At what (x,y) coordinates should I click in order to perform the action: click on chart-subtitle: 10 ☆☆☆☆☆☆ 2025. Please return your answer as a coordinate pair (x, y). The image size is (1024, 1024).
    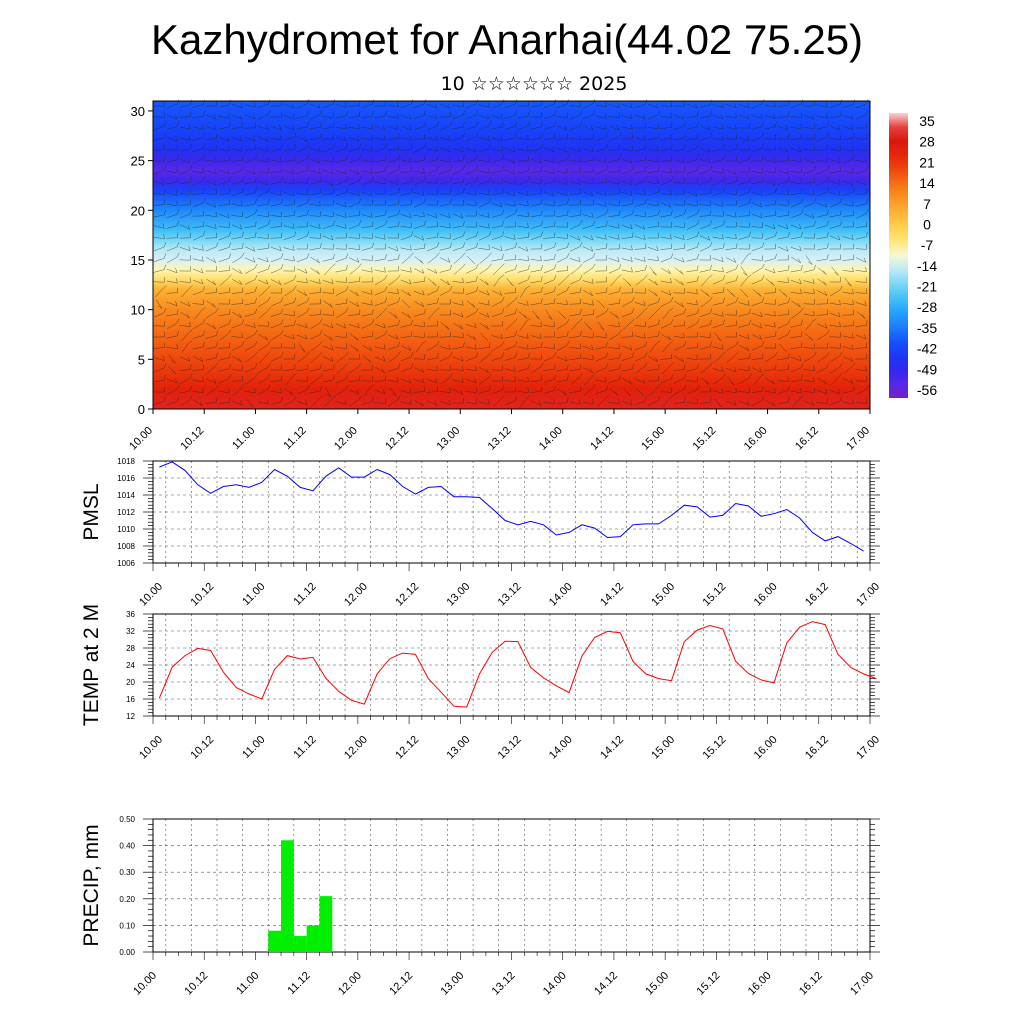
    Looking at the image, I should click on (534, 84).